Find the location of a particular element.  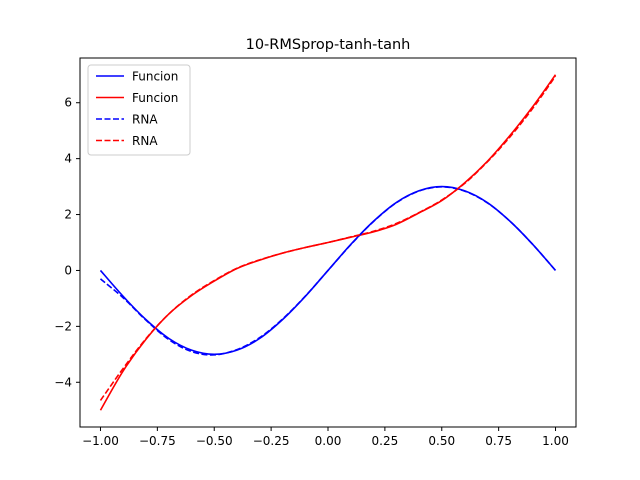

x-tick-label: 0.75 is located at coordinates (498, 441).